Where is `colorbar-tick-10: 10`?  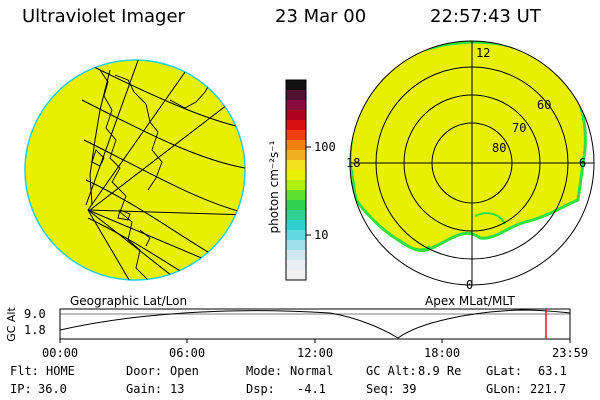
colorbar-tick-10: 10 is located at coordinates (321, 235).